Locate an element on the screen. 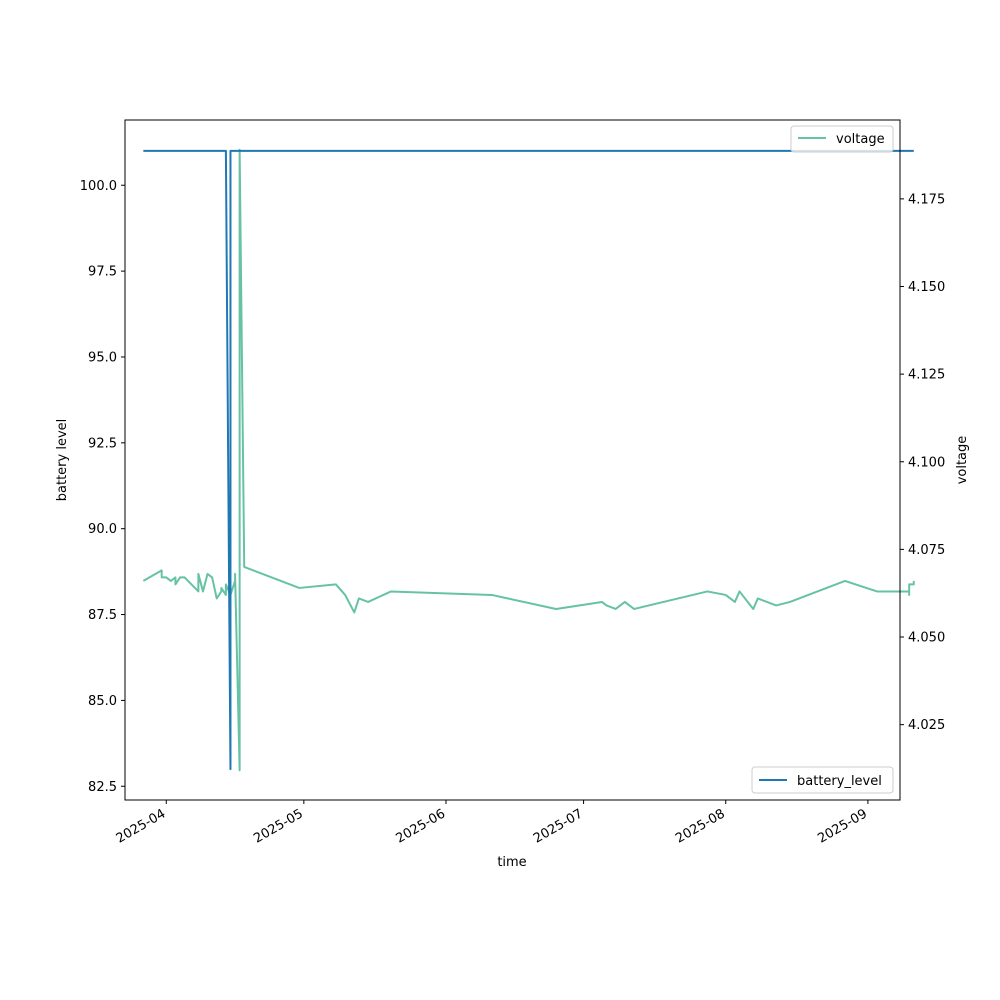 The width and height of the screenshot is (1000, 1000). y-left-tick-label: 87.5 is located at coordinates (102, 615).